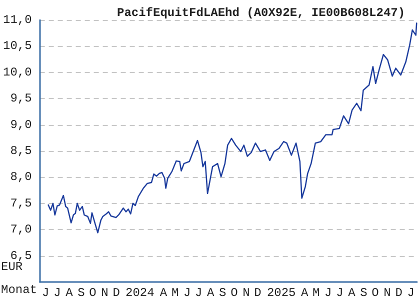 This screenshot has height=300, width=420. What do you see at coordinates (17, 46) in the screenshot?
I see `y-tick-label: 10,5` at bounding box center [17, 46].